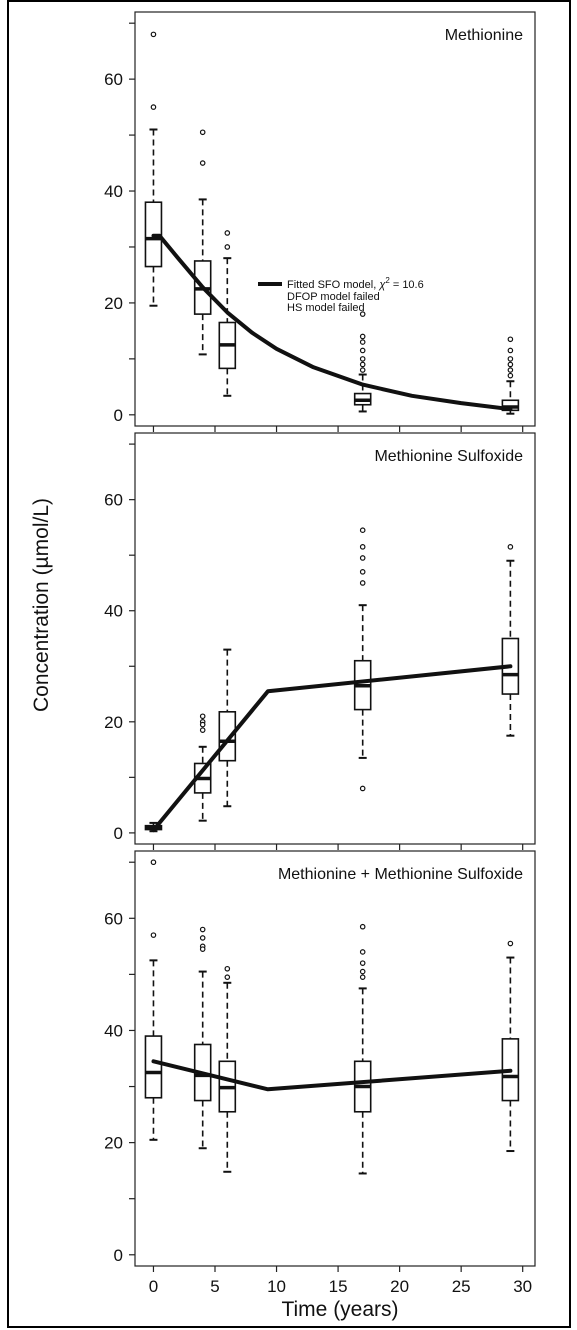 The image size is (577, 1330). Describe the element at coordinates (448, 456) in the screenshot. I see `panel-title: Methionine Sulfoxide` at that location.